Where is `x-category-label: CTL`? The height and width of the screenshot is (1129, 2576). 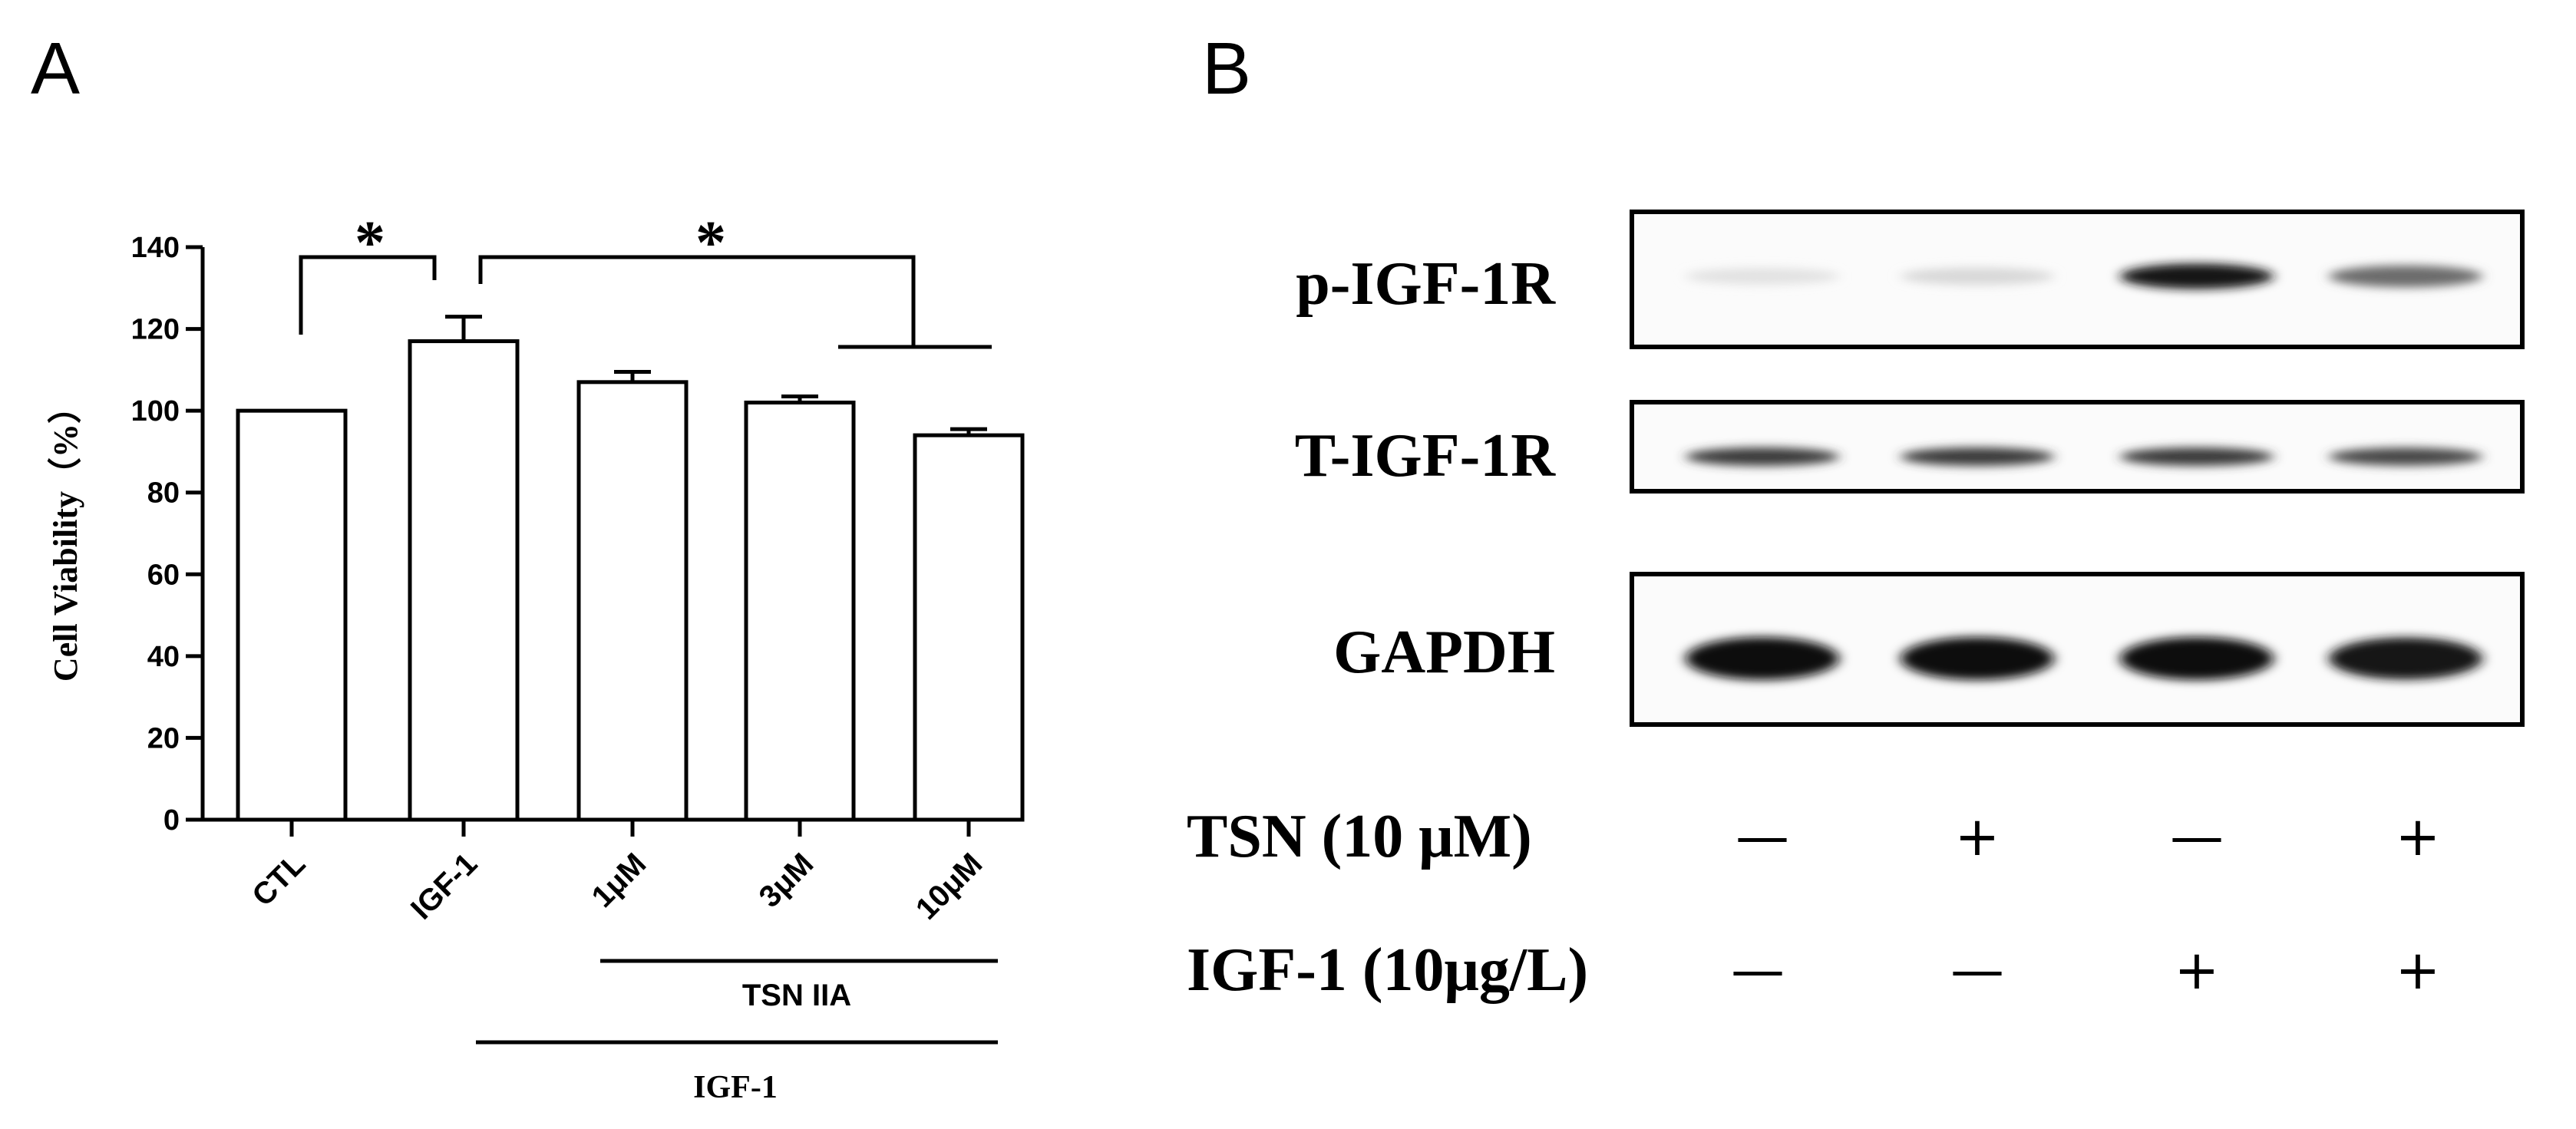
x-category-label: CTL is located at coordinates (279, 880).